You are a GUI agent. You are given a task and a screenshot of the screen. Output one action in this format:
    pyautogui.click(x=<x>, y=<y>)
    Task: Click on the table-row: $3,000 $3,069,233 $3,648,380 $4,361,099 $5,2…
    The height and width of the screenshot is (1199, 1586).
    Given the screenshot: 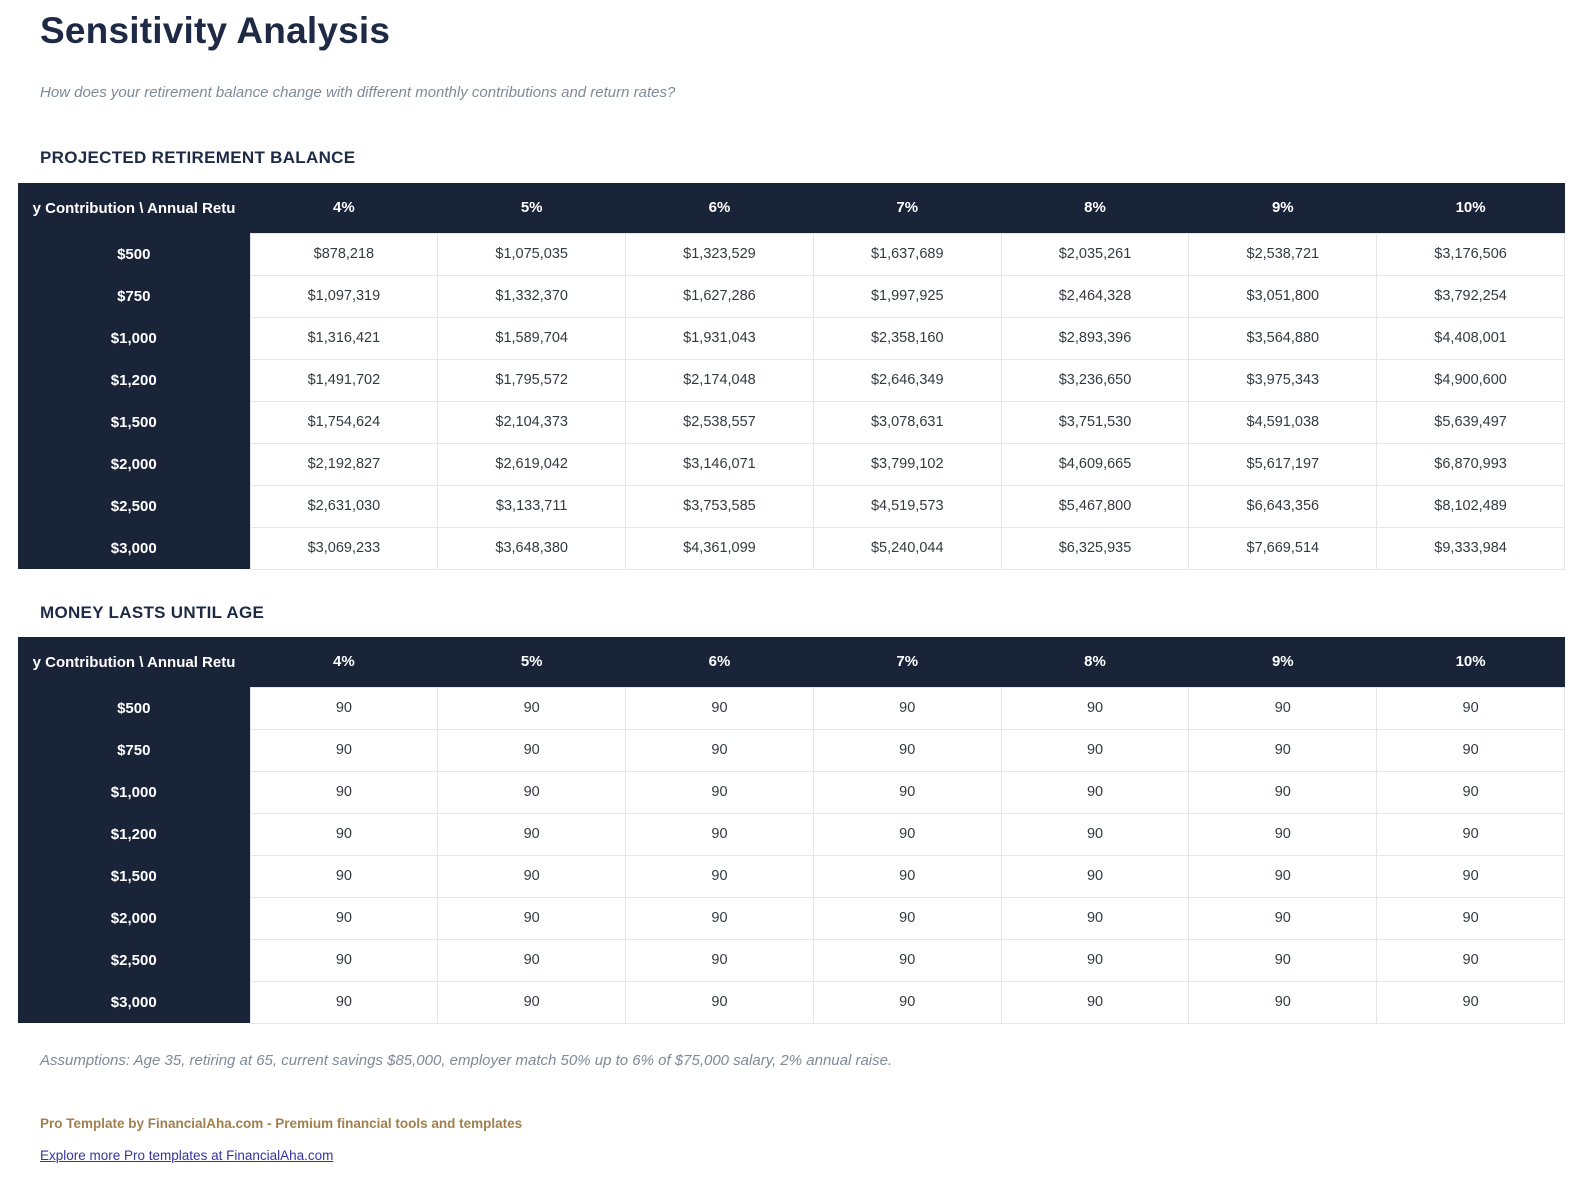 What is the action you would take?
    pyautogui.click(x=791, y=548)
    